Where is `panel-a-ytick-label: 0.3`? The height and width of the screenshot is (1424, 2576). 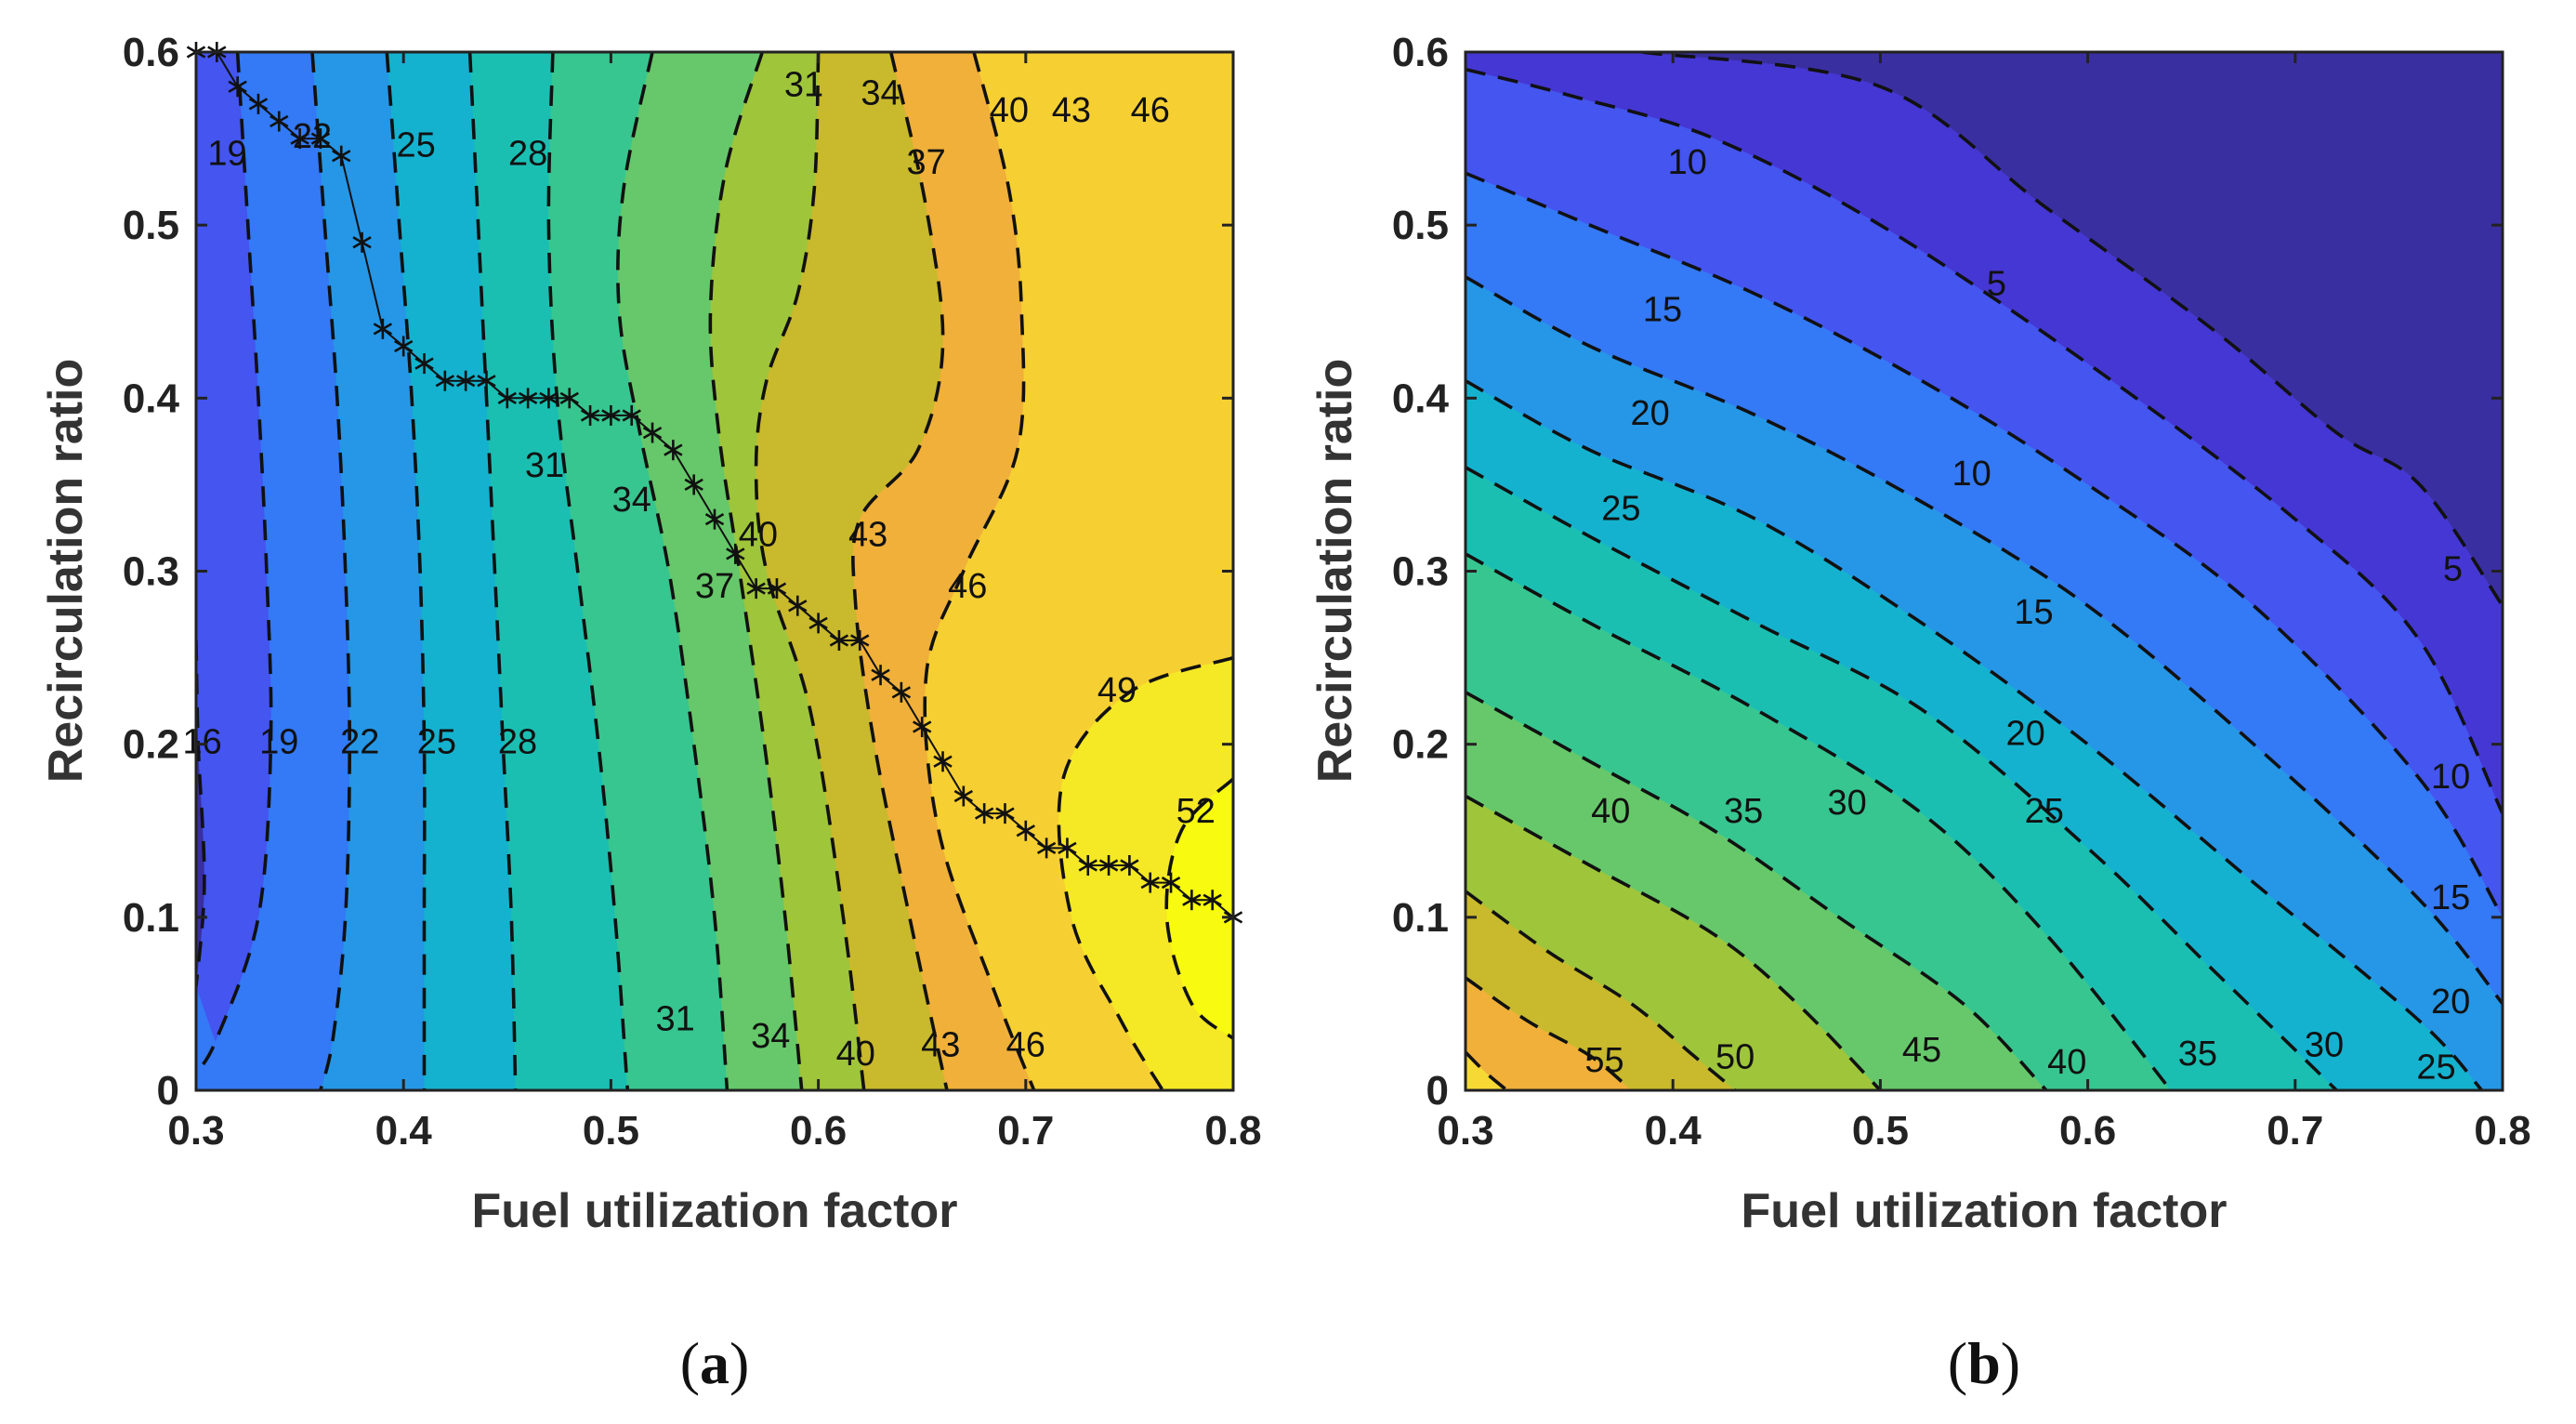
panel-a-ytick-label: 0.3 is located at coordinates (151, 572).